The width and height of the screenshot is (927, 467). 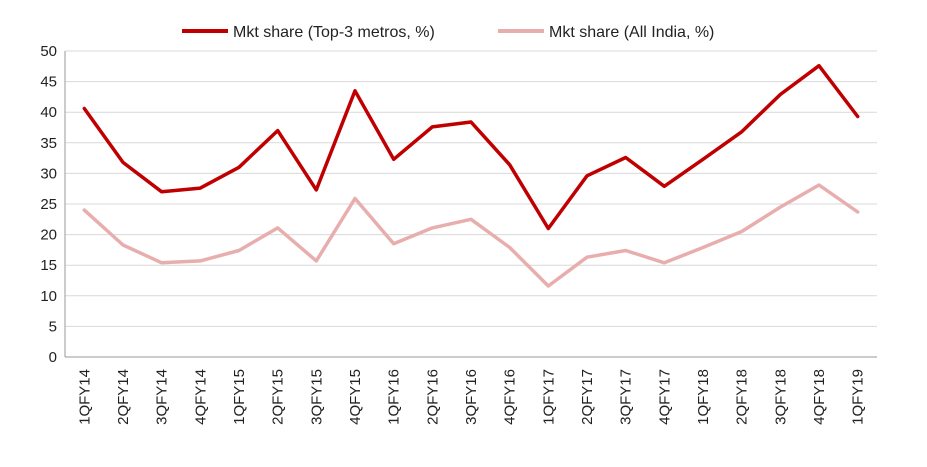 I want to click on y-tick-label-10: 10, so click(x=48, y=296).